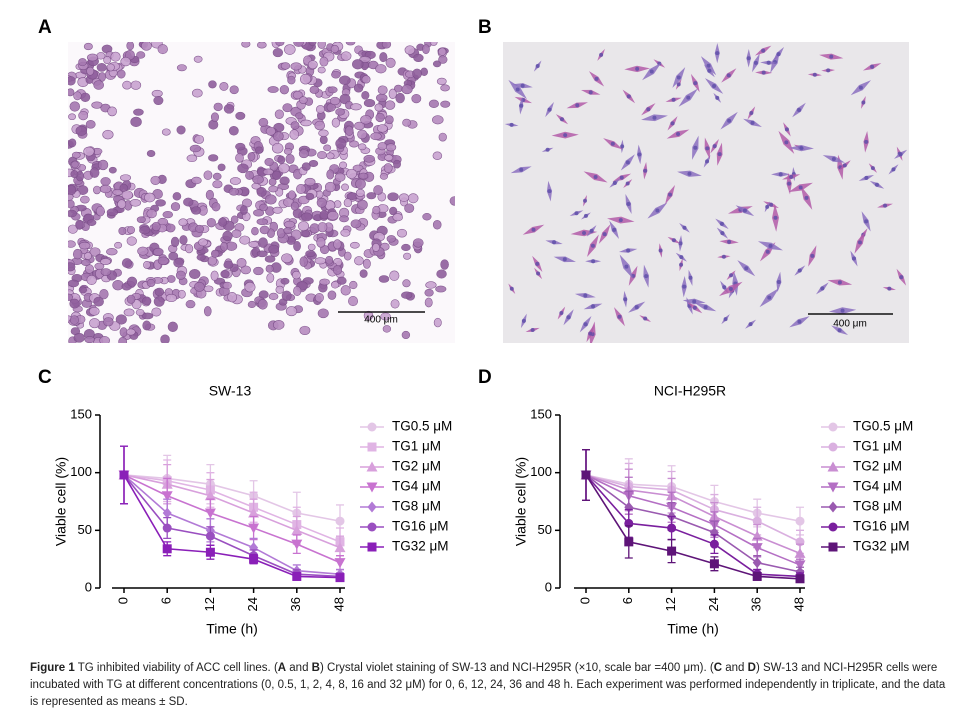 The width and height of the screenshot is (972, 721). What do you see at coordinates (381, 320) in the screenshot?
I see `scale-bar-label: 400 μm` at bounding box center [381, 320].